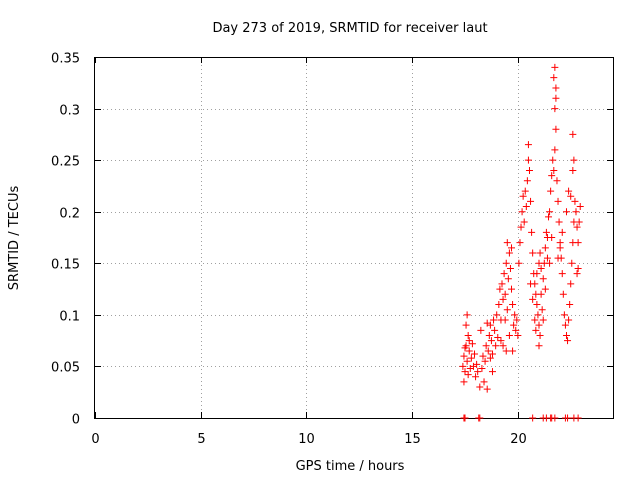 Image resolution: width=640 pixels, height=480 pixels. I want to click on x-axis-label: GPS time / hours, so click(350, 466).